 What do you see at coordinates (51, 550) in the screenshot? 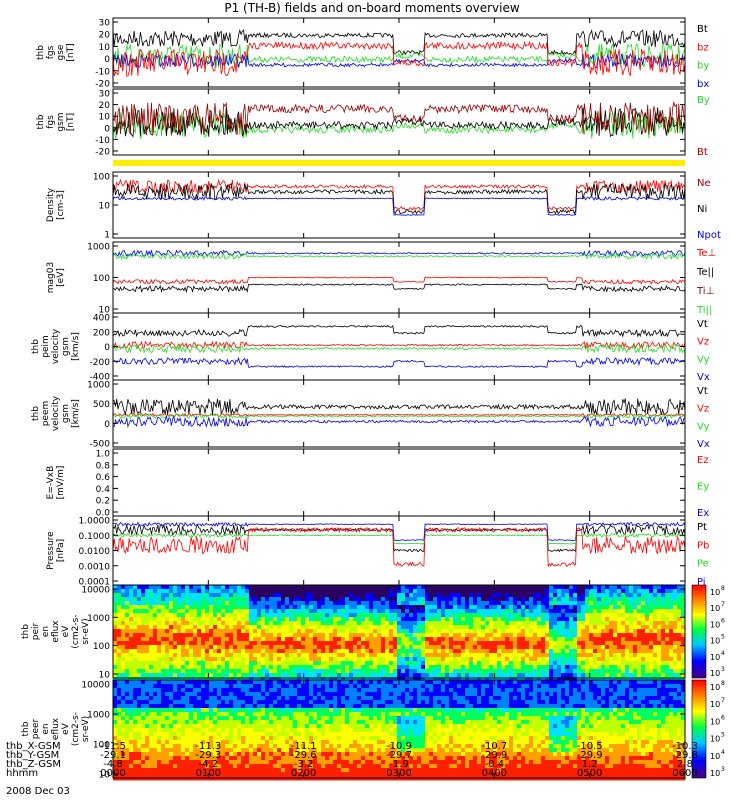
I see `ylabel-line: Pressure` at bounding box center [51, 550].